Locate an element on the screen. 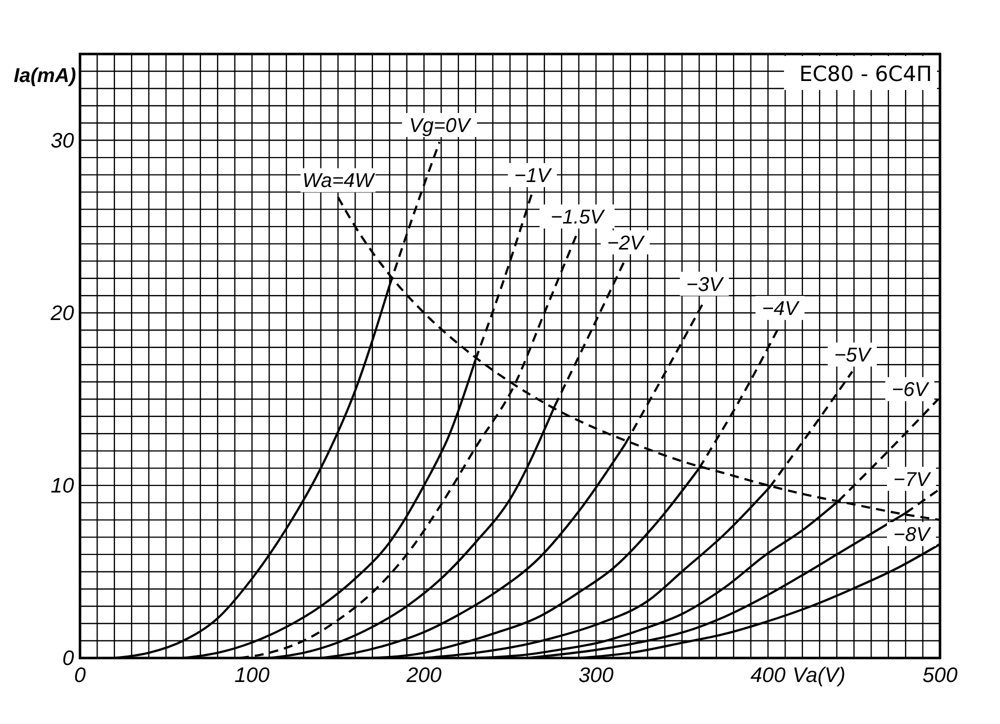 The image size is (1000, 724). series-label: −8V is located at coordinates (912, 535).